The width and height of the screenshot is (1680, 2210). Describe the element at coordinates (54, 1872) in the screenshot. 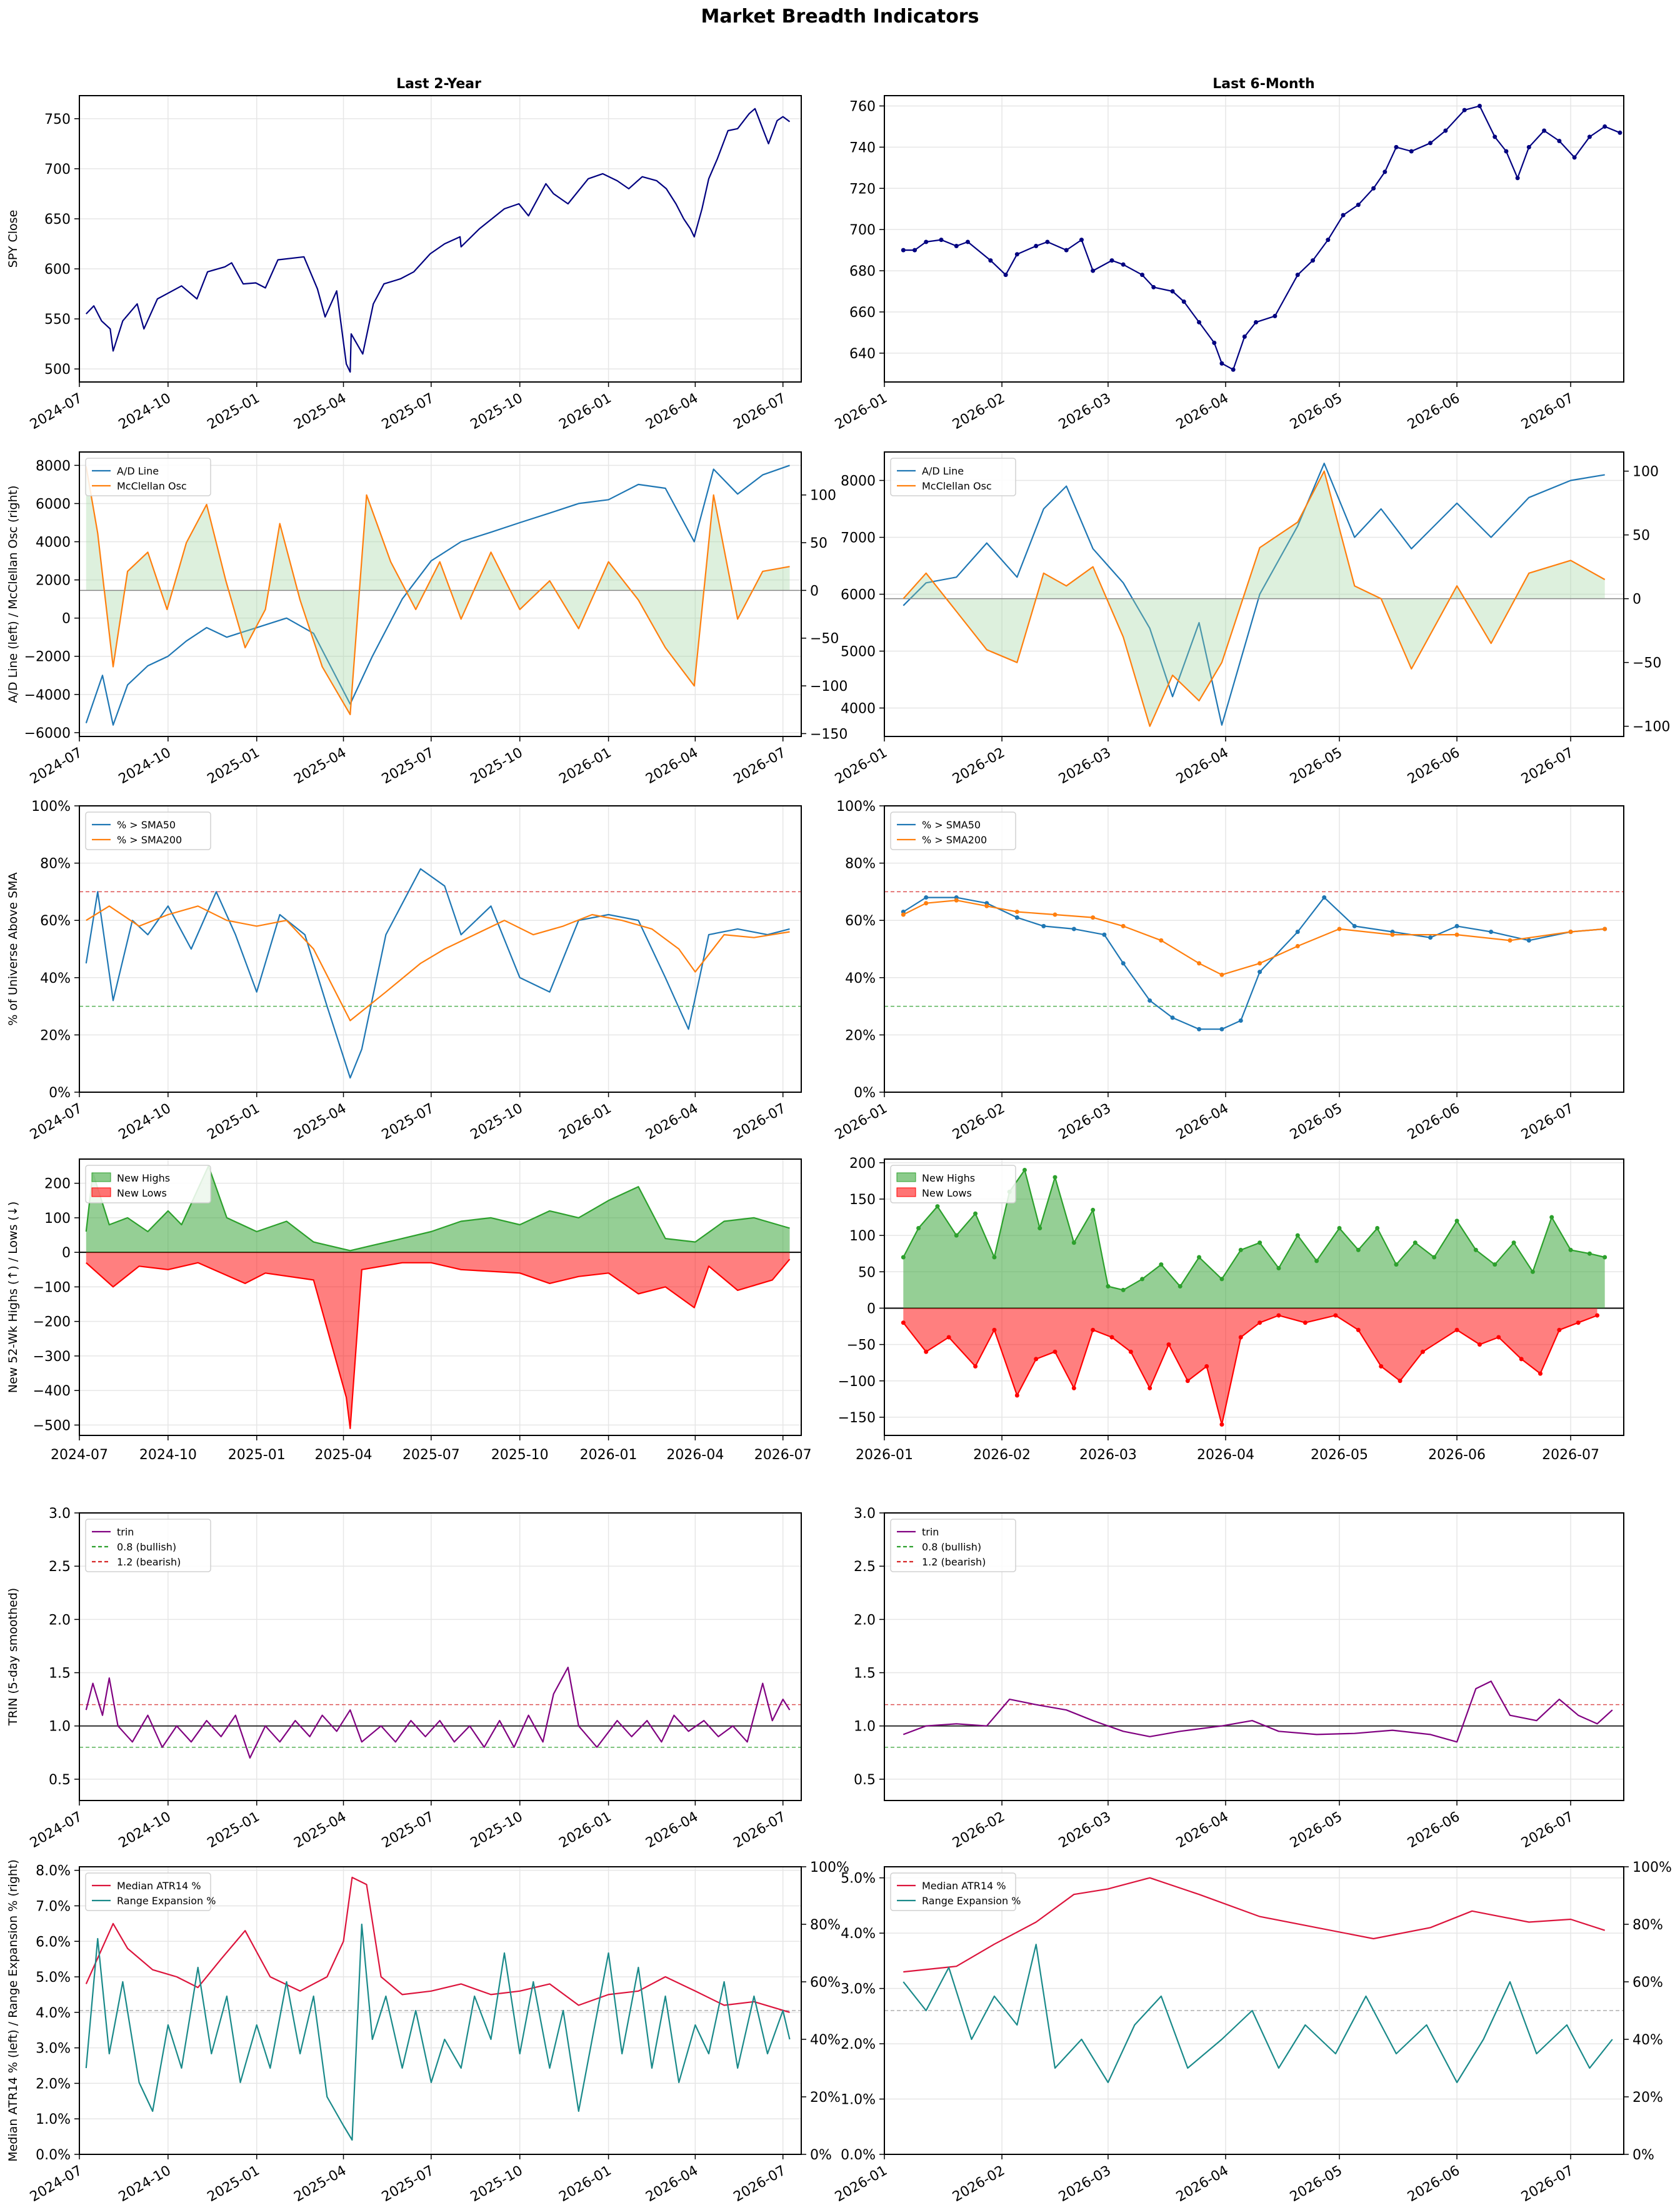

I see `y-tick-label: 8.0%` at that location.